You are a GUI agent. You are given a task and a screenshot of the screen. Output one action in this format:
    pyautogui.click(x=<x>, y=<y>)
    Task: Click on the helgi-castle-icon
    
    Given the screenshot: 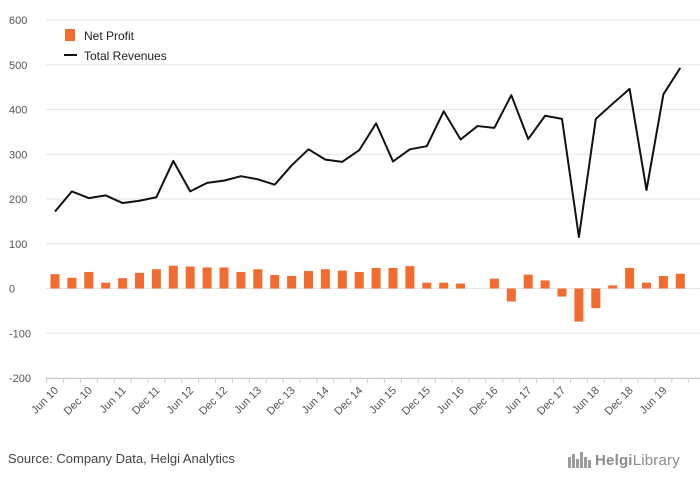 What is the action you would take?
    pyautogui.click(x=579, y=460)
    